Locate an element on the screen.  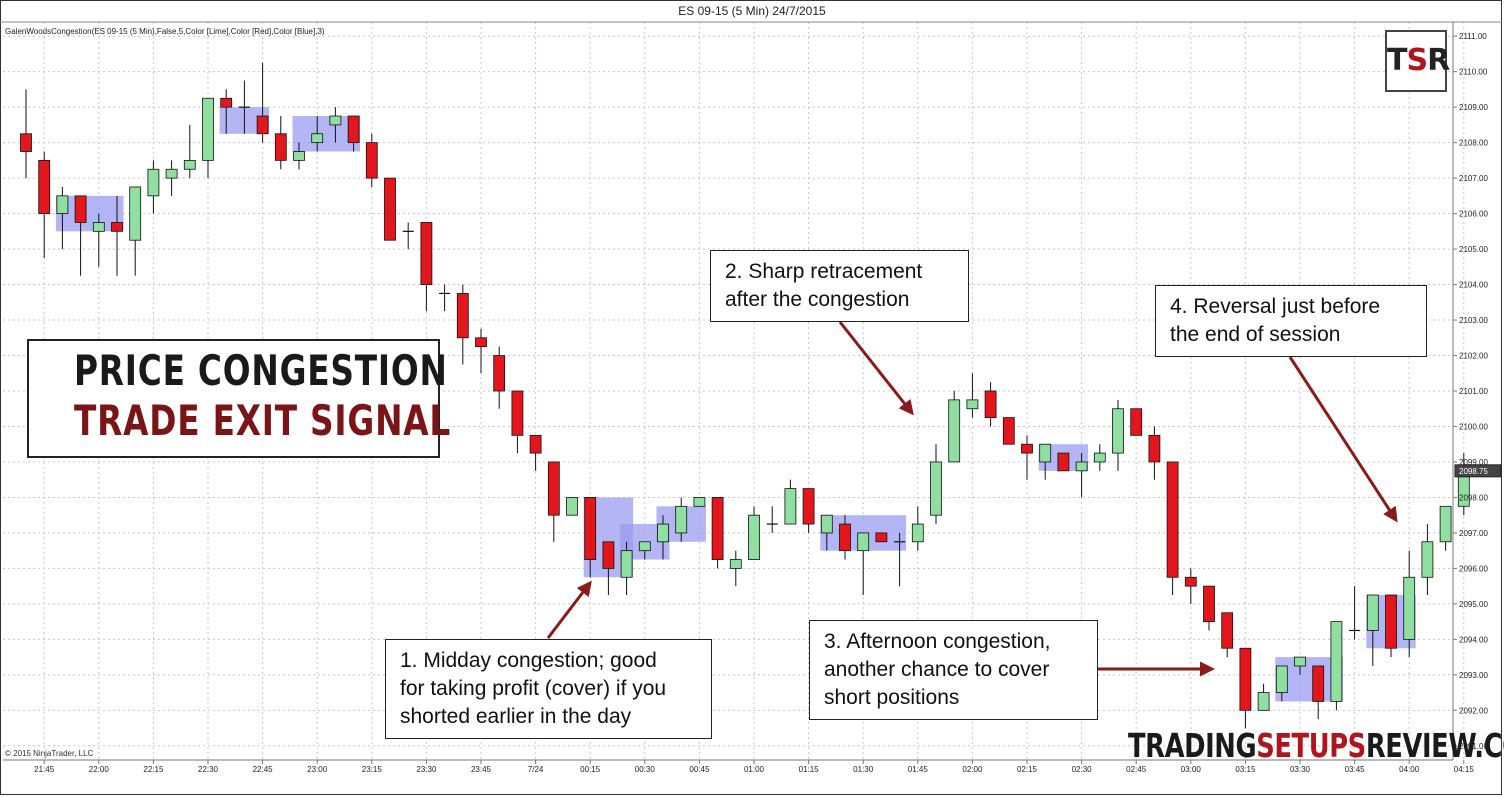
y-tick-label: 2097.00 is located at coordinates (1473, 533).